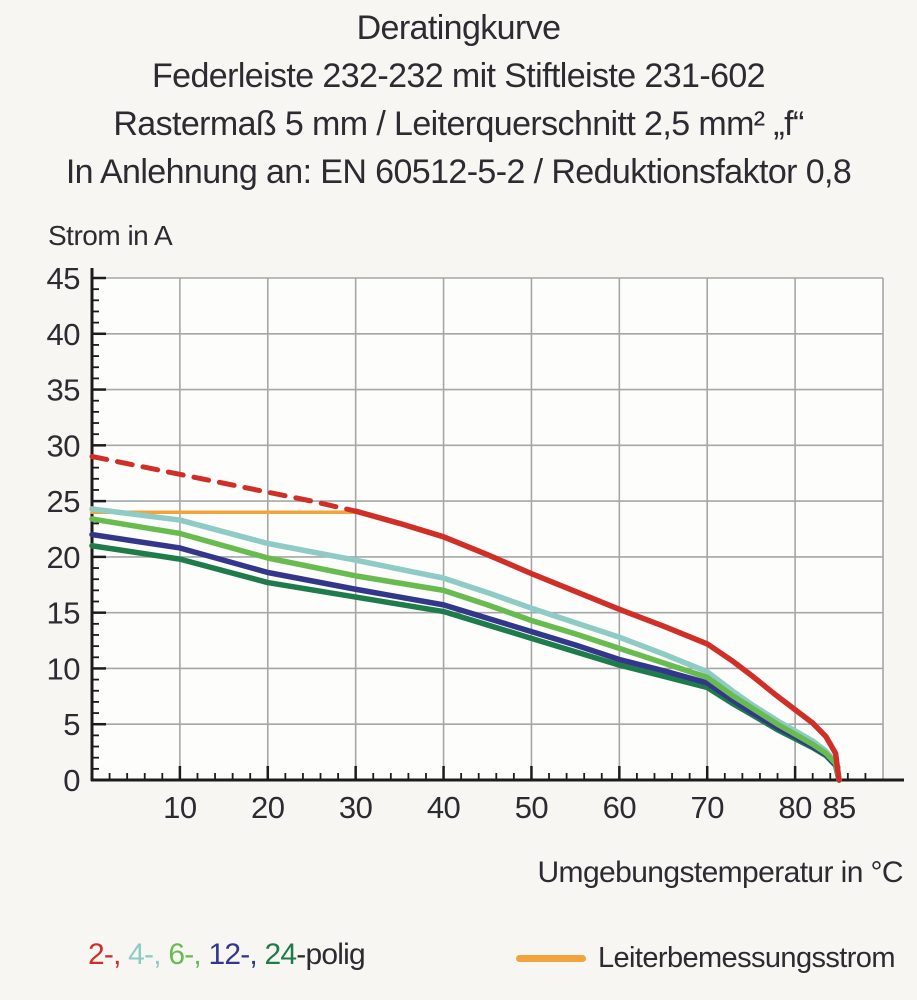 The height and width of the screenshot is (1000, 917). I want to click on y-tick-label: 40, so click(64, 334).